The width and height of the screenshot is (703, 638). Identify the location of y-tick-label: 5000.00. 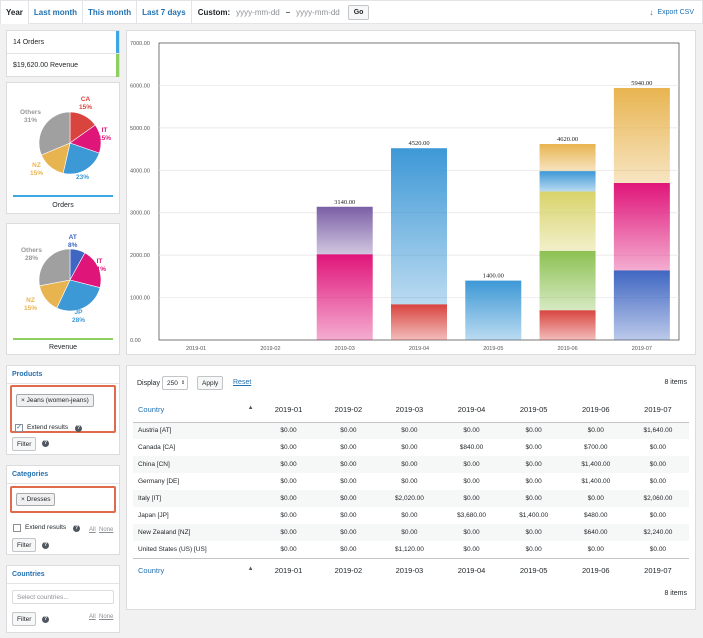
(140, 129).